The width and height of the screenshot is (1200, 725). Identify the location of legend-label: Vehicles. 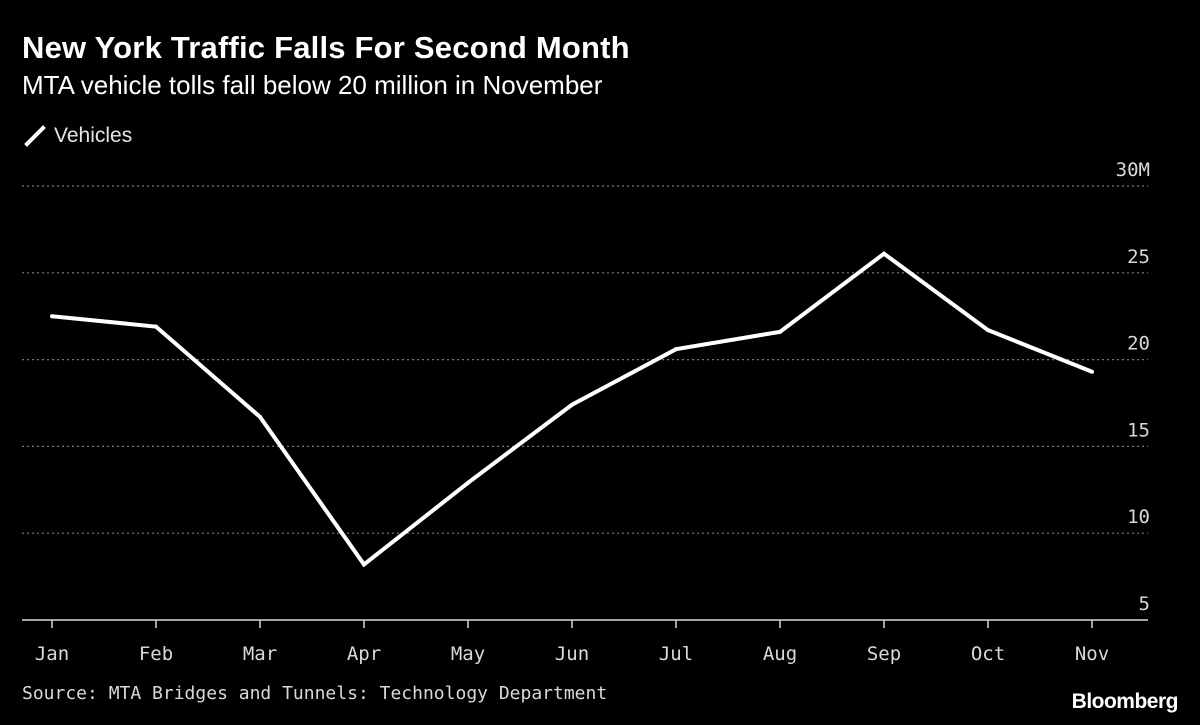
(93, 135).